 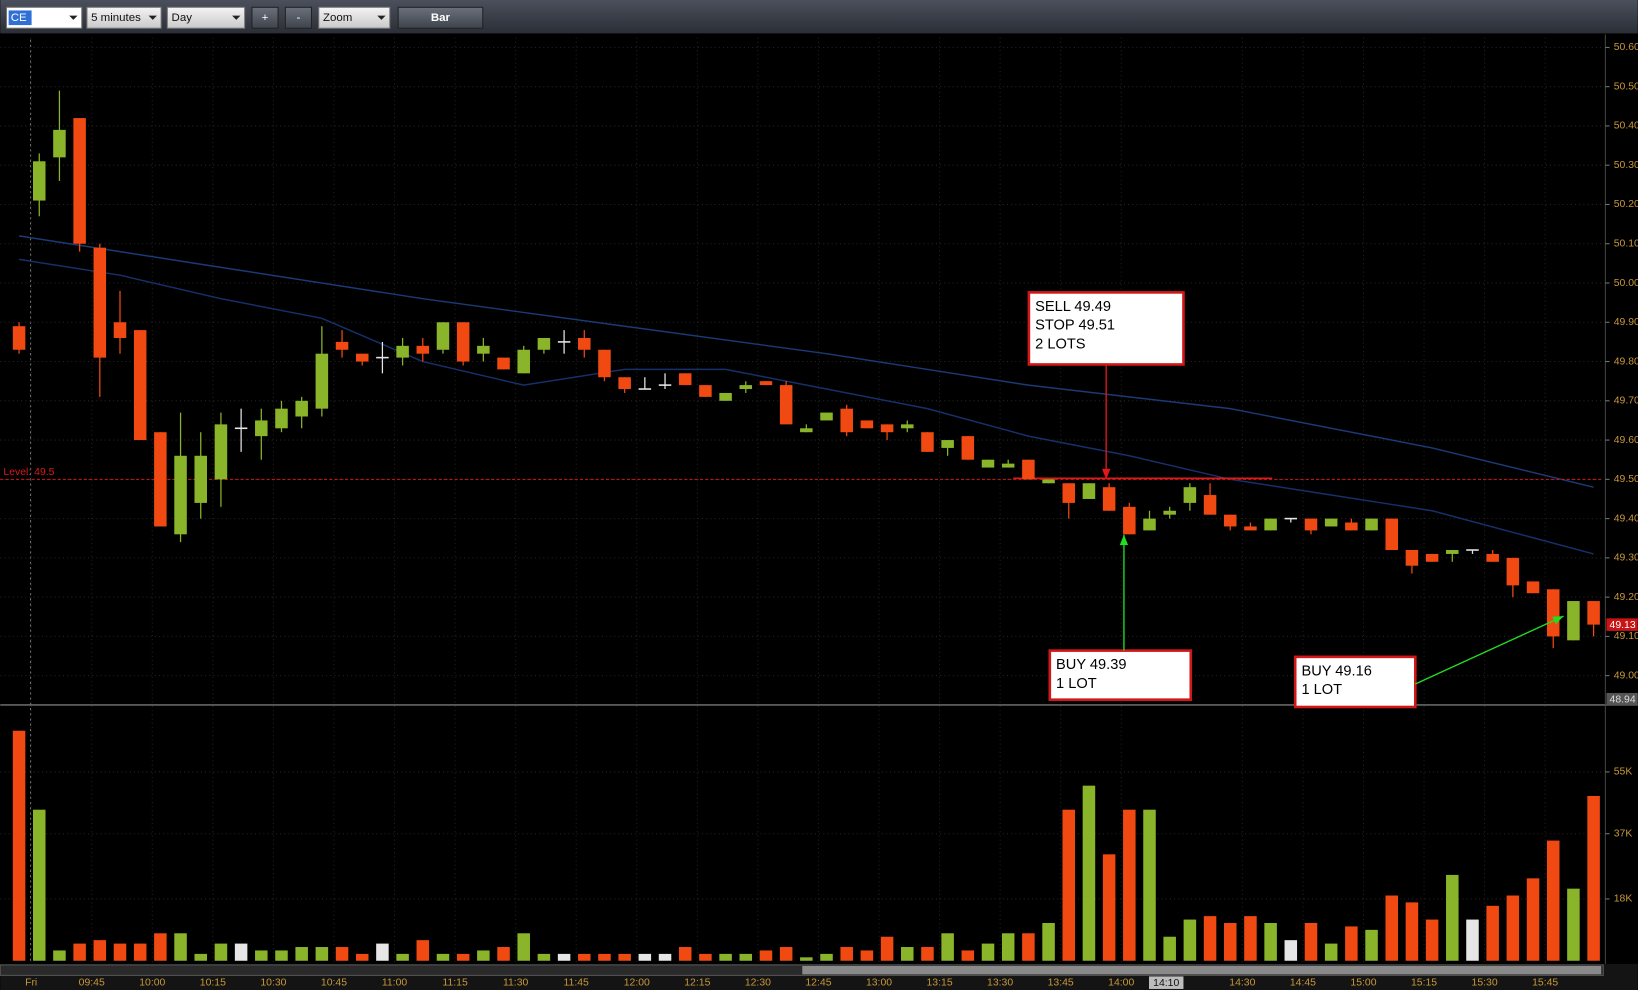 I want to click on x-tick-label: 12:00, so click(x=637, y=982).